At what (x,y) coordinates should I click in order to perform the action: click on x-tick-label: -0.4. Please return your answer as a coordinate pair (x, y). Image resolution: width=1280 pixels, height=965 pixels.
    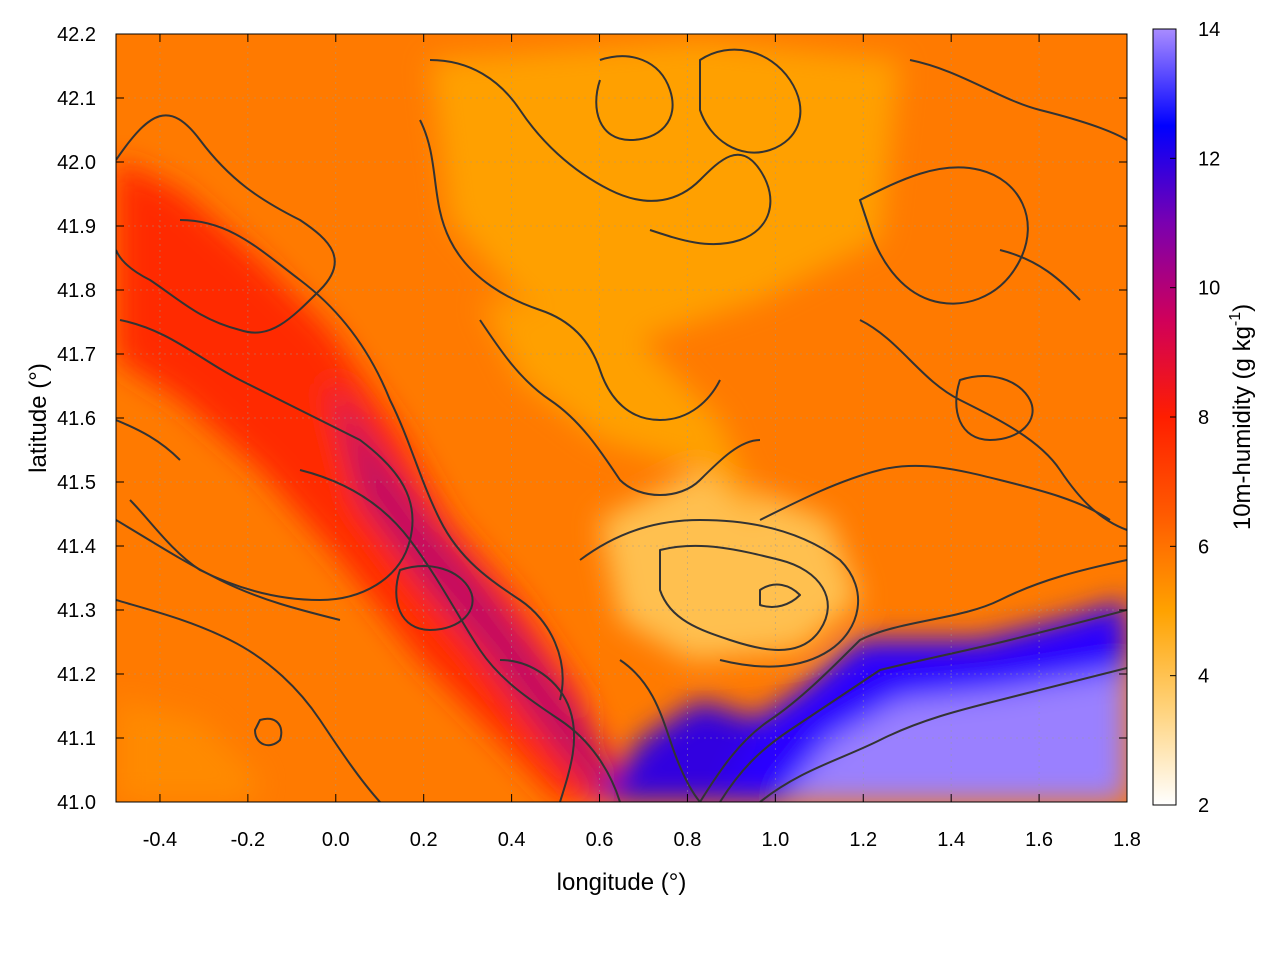
    Looking at the image, I should click on (160, 840).